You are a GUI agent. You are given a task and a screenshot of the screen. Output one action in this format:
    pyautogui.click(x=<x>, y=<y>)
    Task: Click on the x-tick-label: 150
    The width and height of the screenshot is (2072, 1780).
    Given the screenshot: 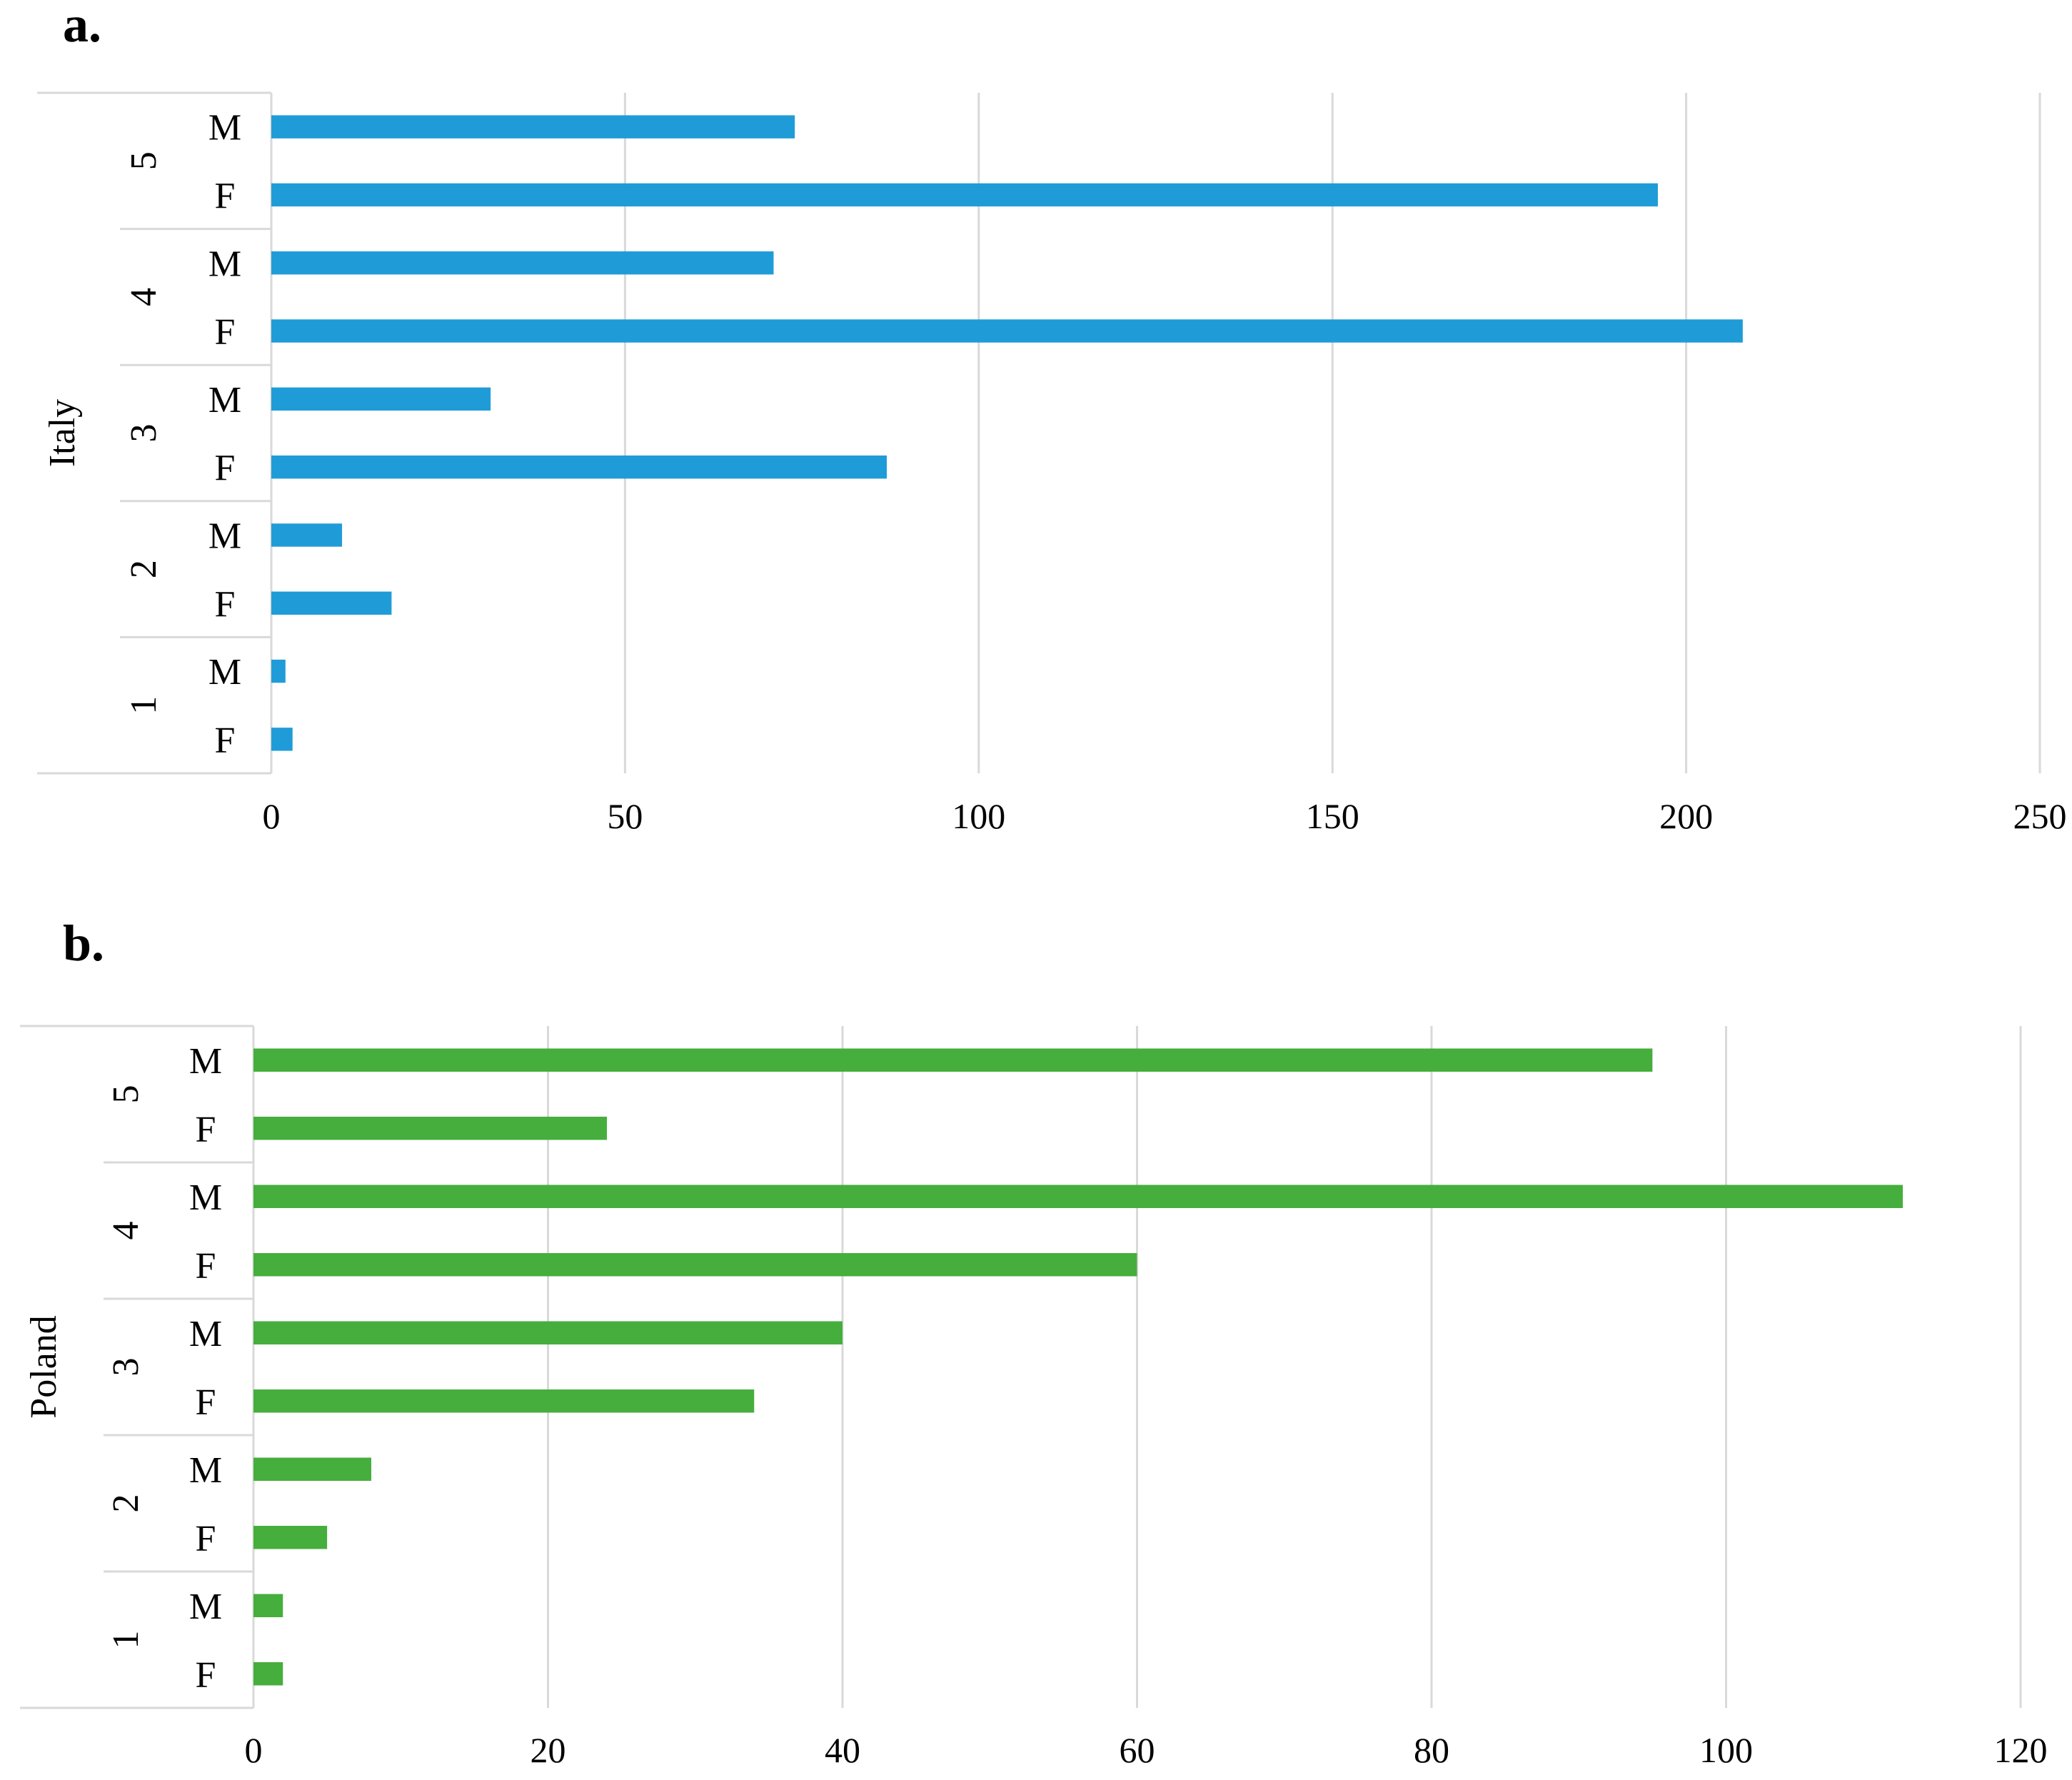 What is the action you would take?
    pyautogui.click(x=1332, y=816)
    